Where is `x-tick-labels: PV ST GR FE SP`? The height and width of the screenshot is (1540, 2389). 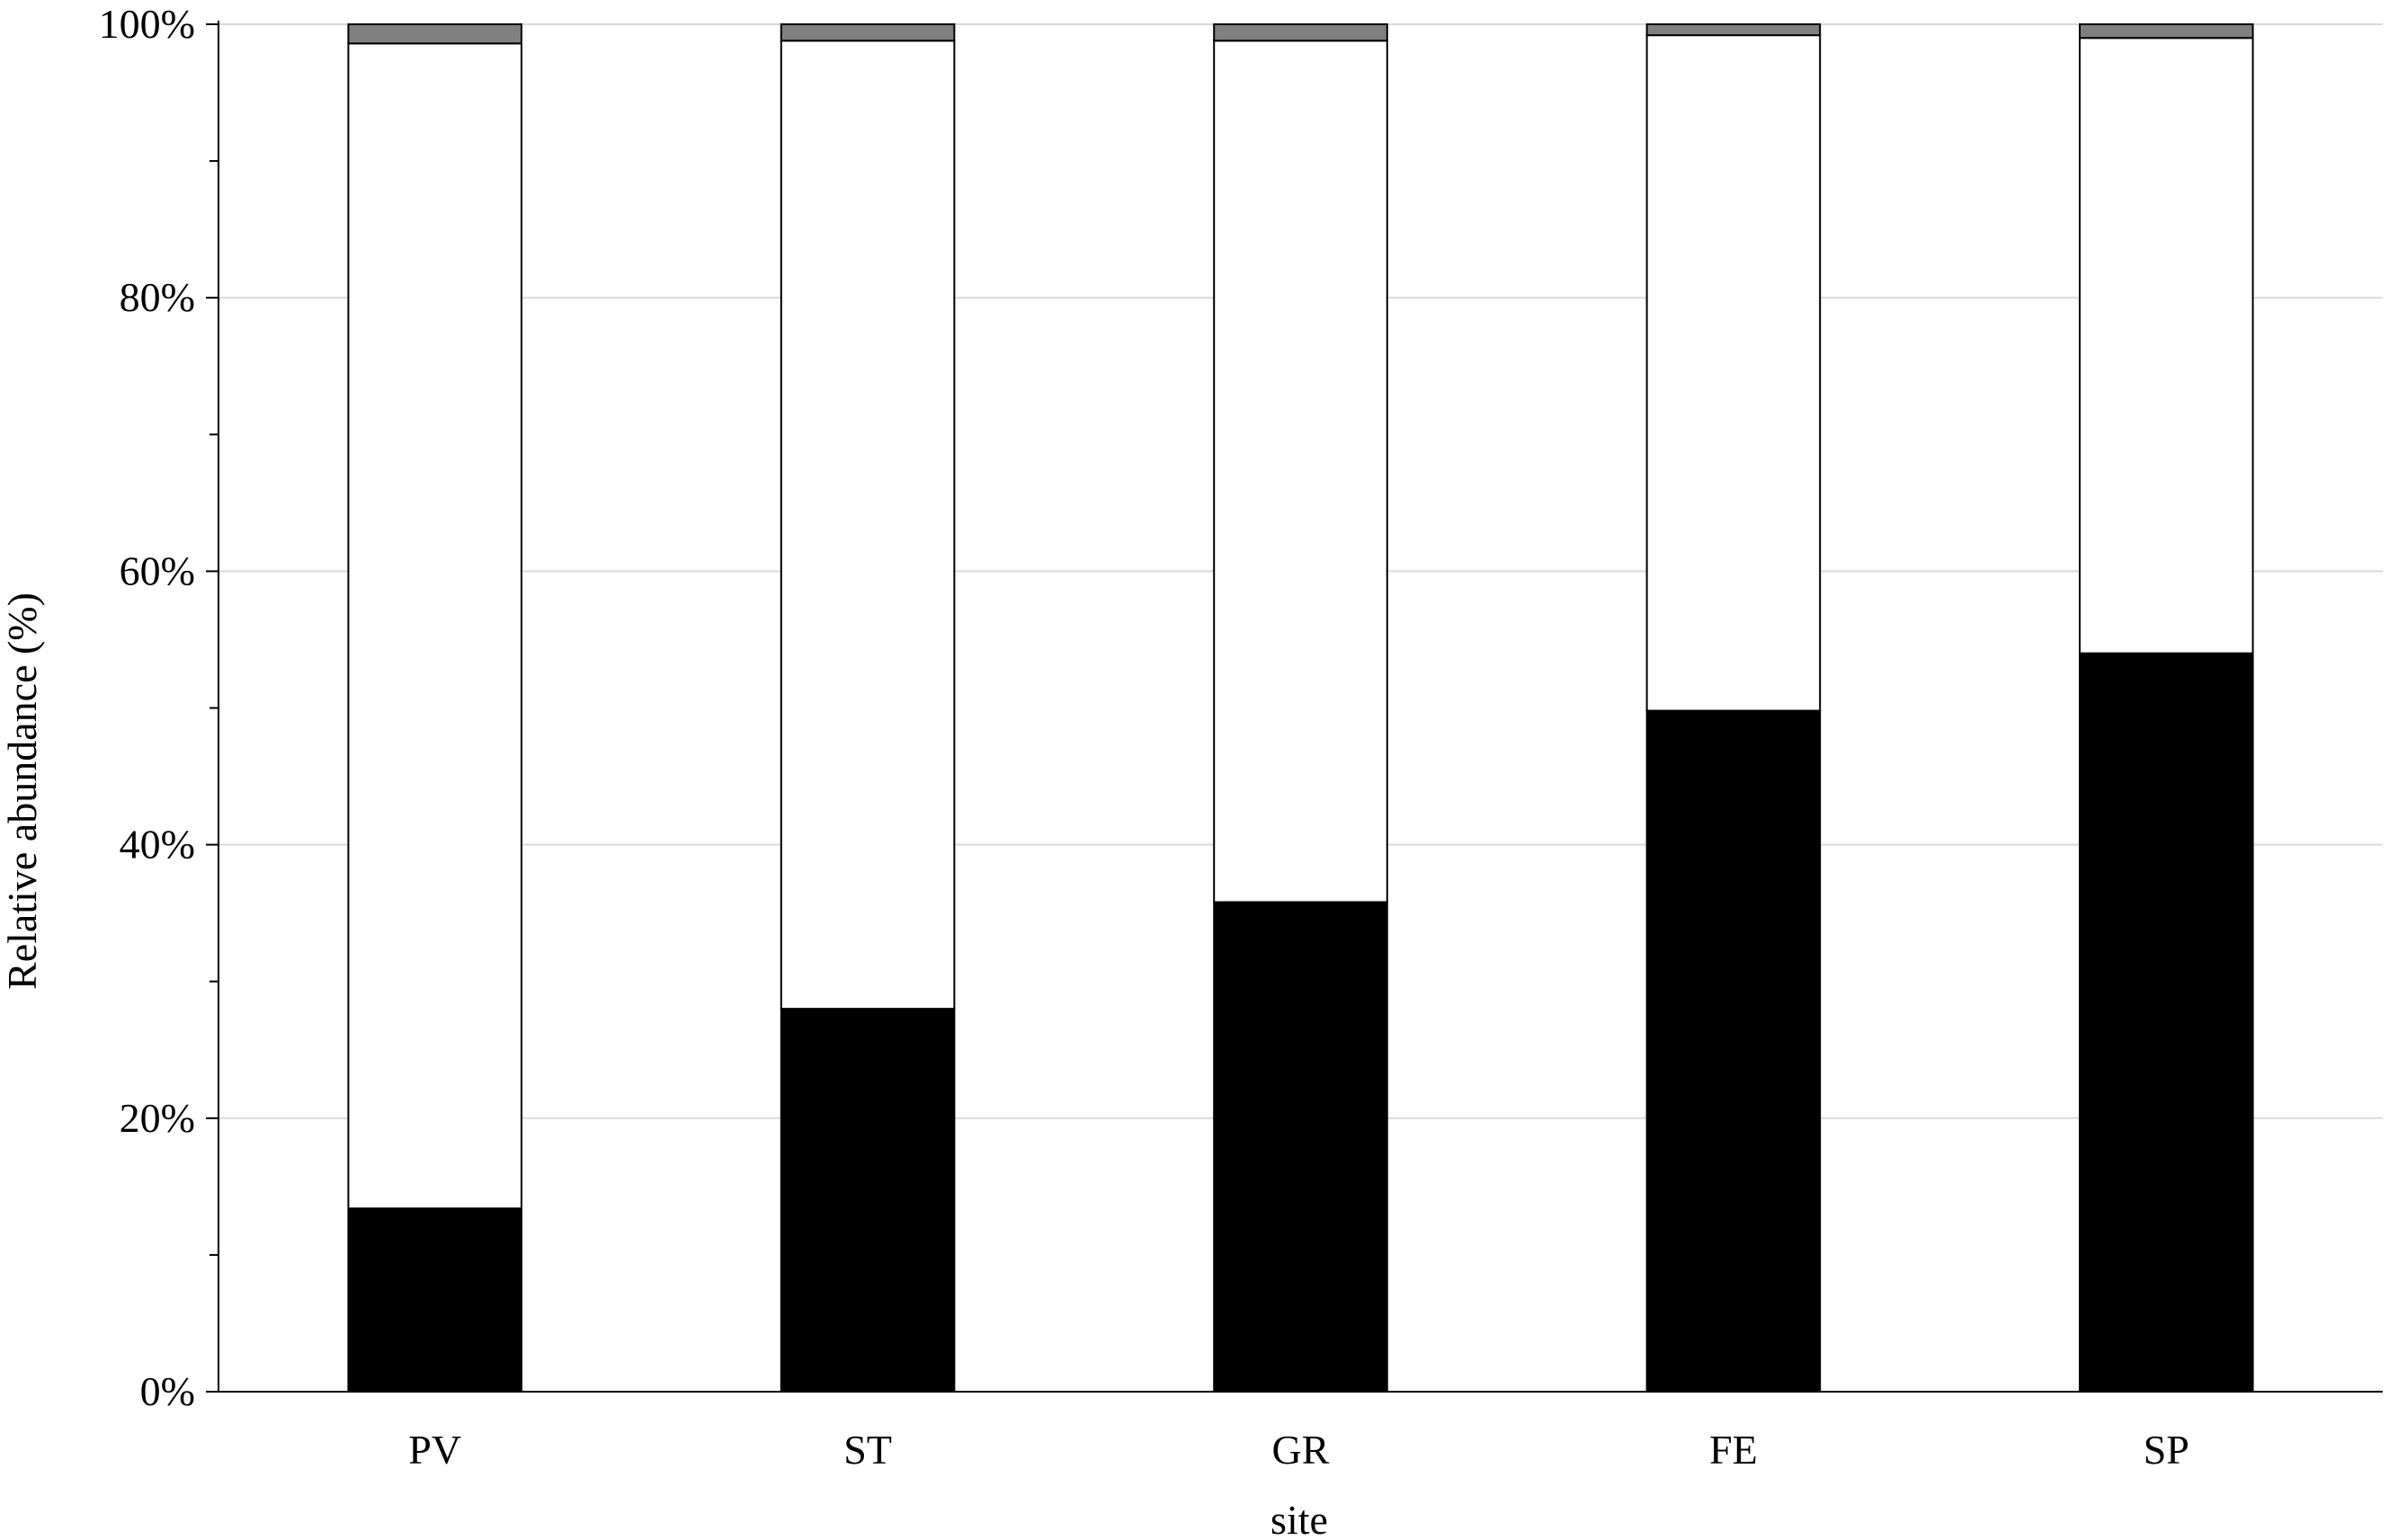 x-tick-labels: PV ST GR FE SP is located at coordinates (1298, 1450).